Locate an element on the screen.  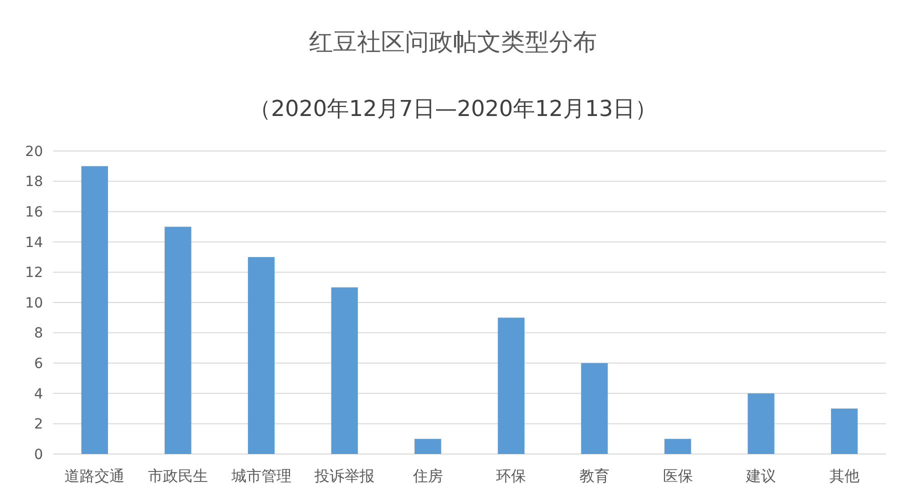
x-tick-label: 教育 is located at coordinates (594, 476).